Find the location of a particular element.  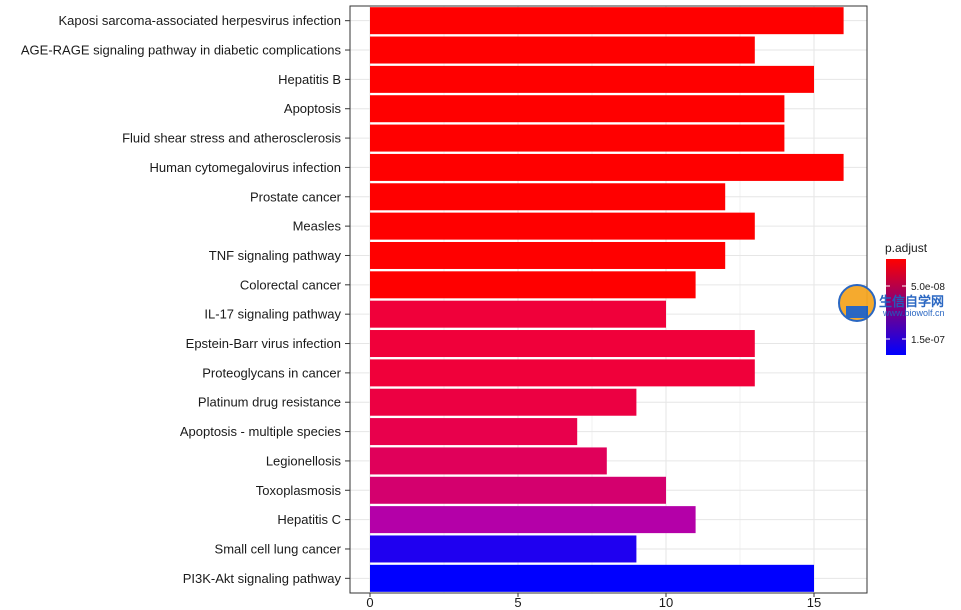

y-tick-label: Hepatitis C is located at coordinates (309, 519).